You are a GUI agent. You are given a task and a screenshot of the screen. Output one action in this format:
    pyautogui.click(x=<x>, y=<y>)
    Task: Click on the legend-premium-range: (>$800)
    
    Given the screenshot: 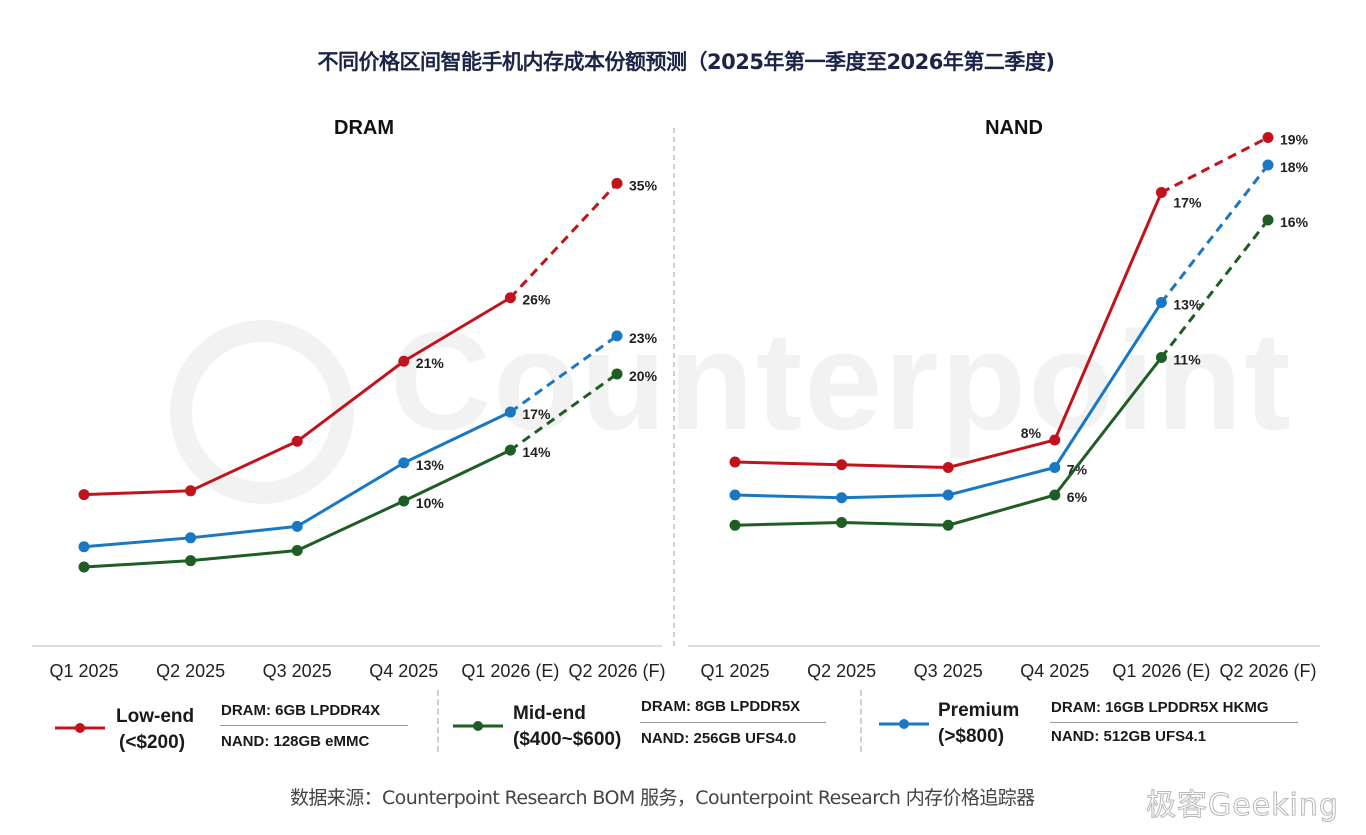 What is the action you would take?
    pyautogui.click(x=971, y=736)
    